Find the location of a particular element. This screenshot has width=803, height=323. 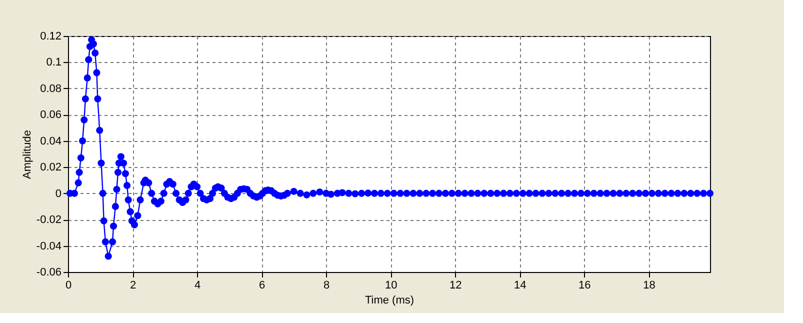

x-axis-title: Time (ms) is located at coordinates (389, 300).